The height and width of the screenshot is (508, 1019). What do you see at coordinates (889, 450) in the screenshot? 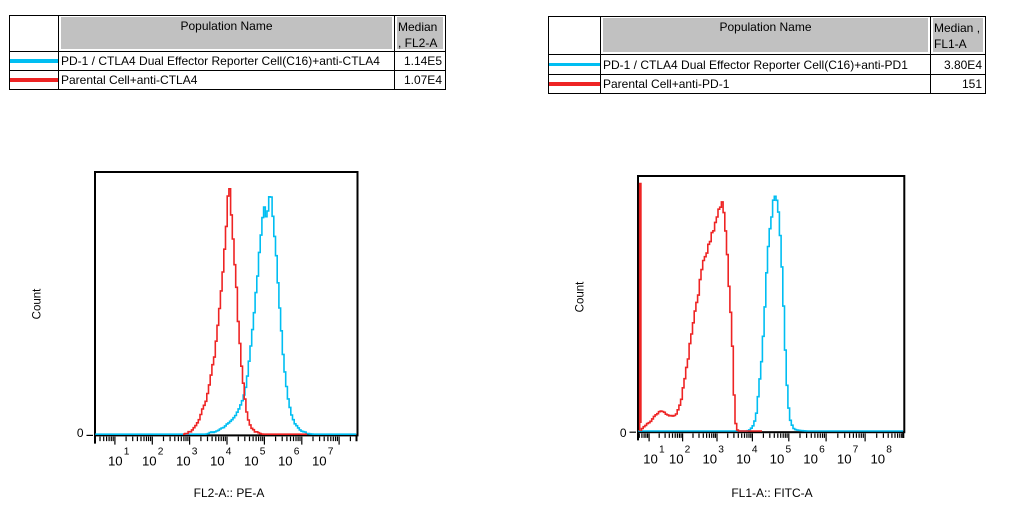
I see `svg-text: 8` at bounding box center [889, 450].